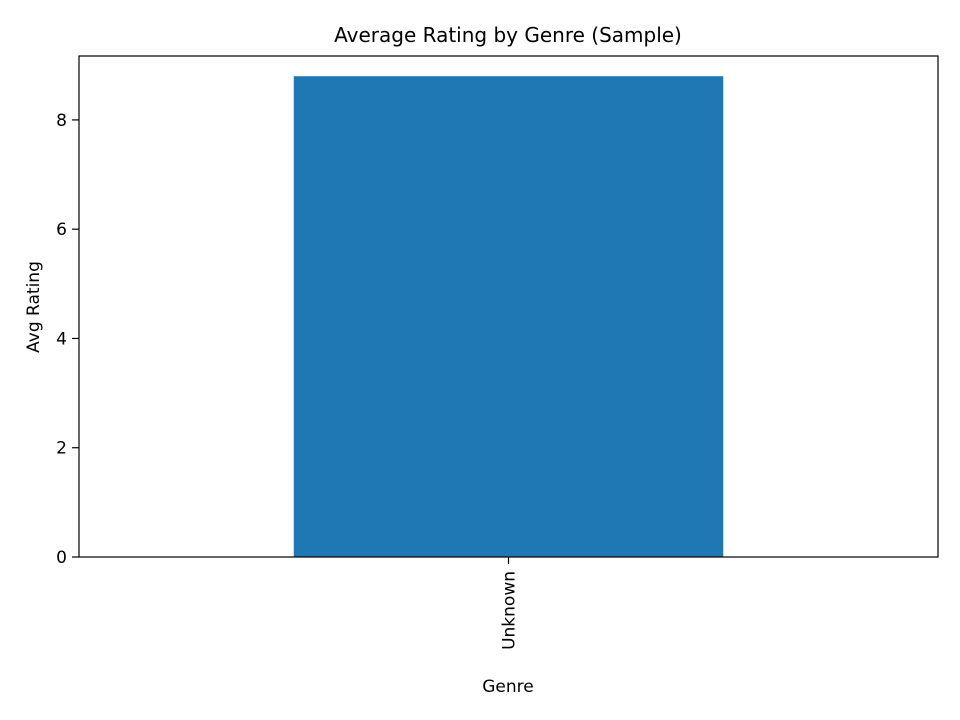  I want to click on y-tick-label: 8, so click(61, 121).